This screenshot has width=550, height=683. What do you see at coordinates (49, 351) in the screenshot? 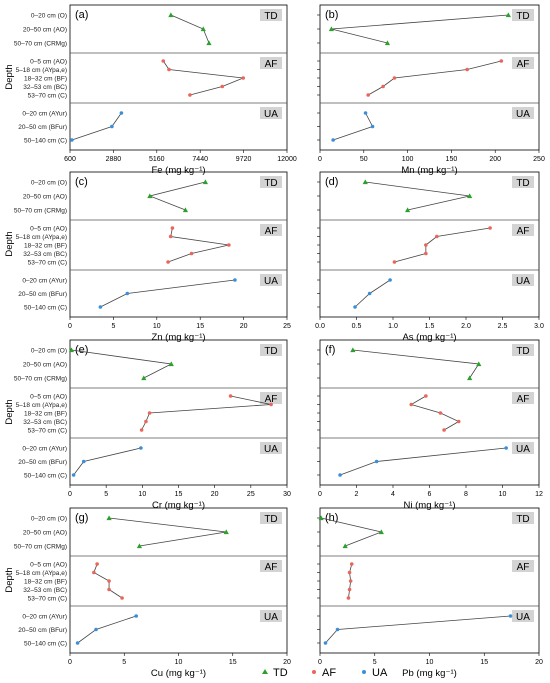
I see `depth-label: 0–20 cm (O)` at bounding box center [49, 351].